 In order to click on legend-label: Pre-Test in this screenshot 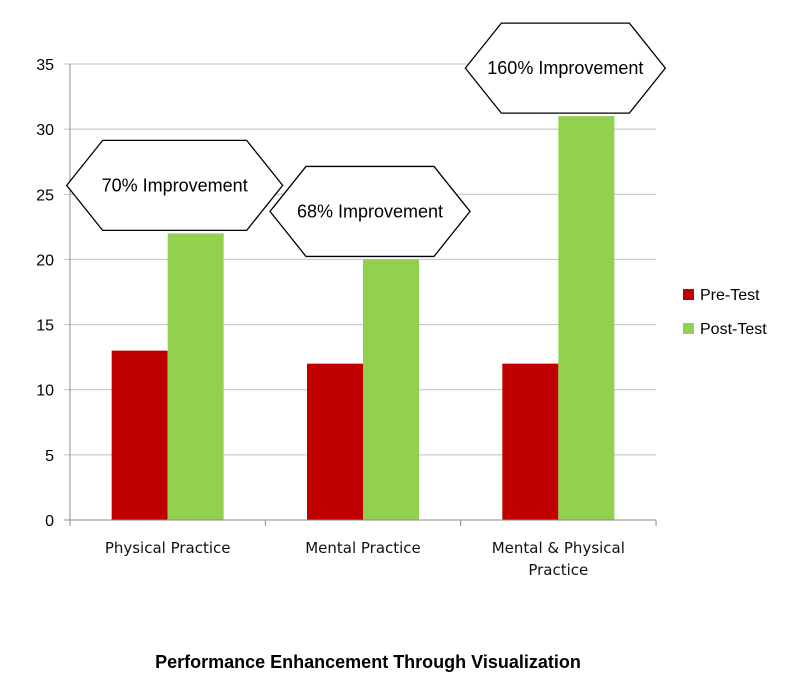, I will do `click(730, 295)`.